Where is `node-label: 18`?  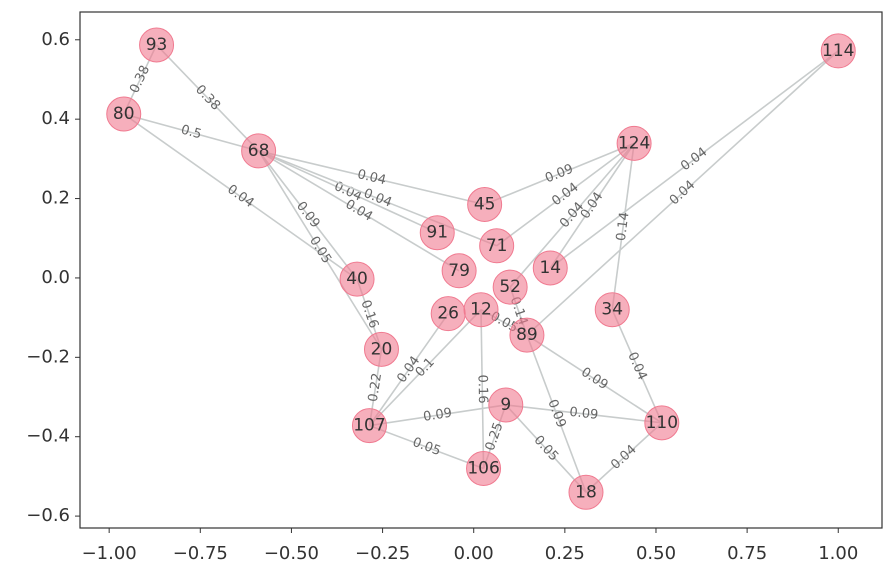
node-label: 18 is located at coordinates (586, 492).